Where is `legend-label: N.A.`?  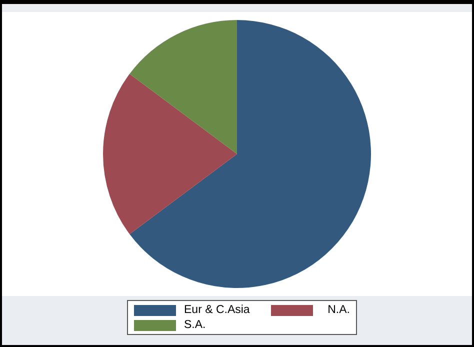
legend-label: N.A. is located at coordinates (339, 310).